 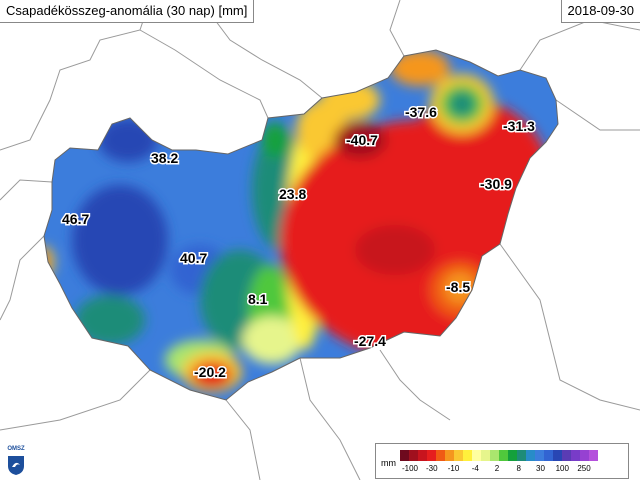 What do you see at coordinates (497, 468) in the screenshot?
I see `legend-tick-label: 2` at bounding box center [497, 468].